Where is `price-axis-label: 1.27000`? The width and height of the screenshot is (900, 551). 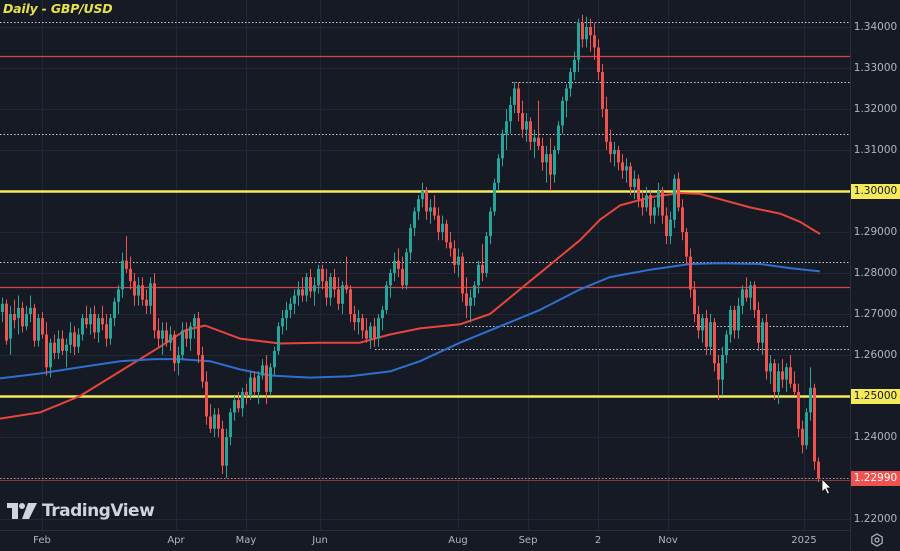
price-axis-label: 1.27000 is located at coordinates (875, 313).